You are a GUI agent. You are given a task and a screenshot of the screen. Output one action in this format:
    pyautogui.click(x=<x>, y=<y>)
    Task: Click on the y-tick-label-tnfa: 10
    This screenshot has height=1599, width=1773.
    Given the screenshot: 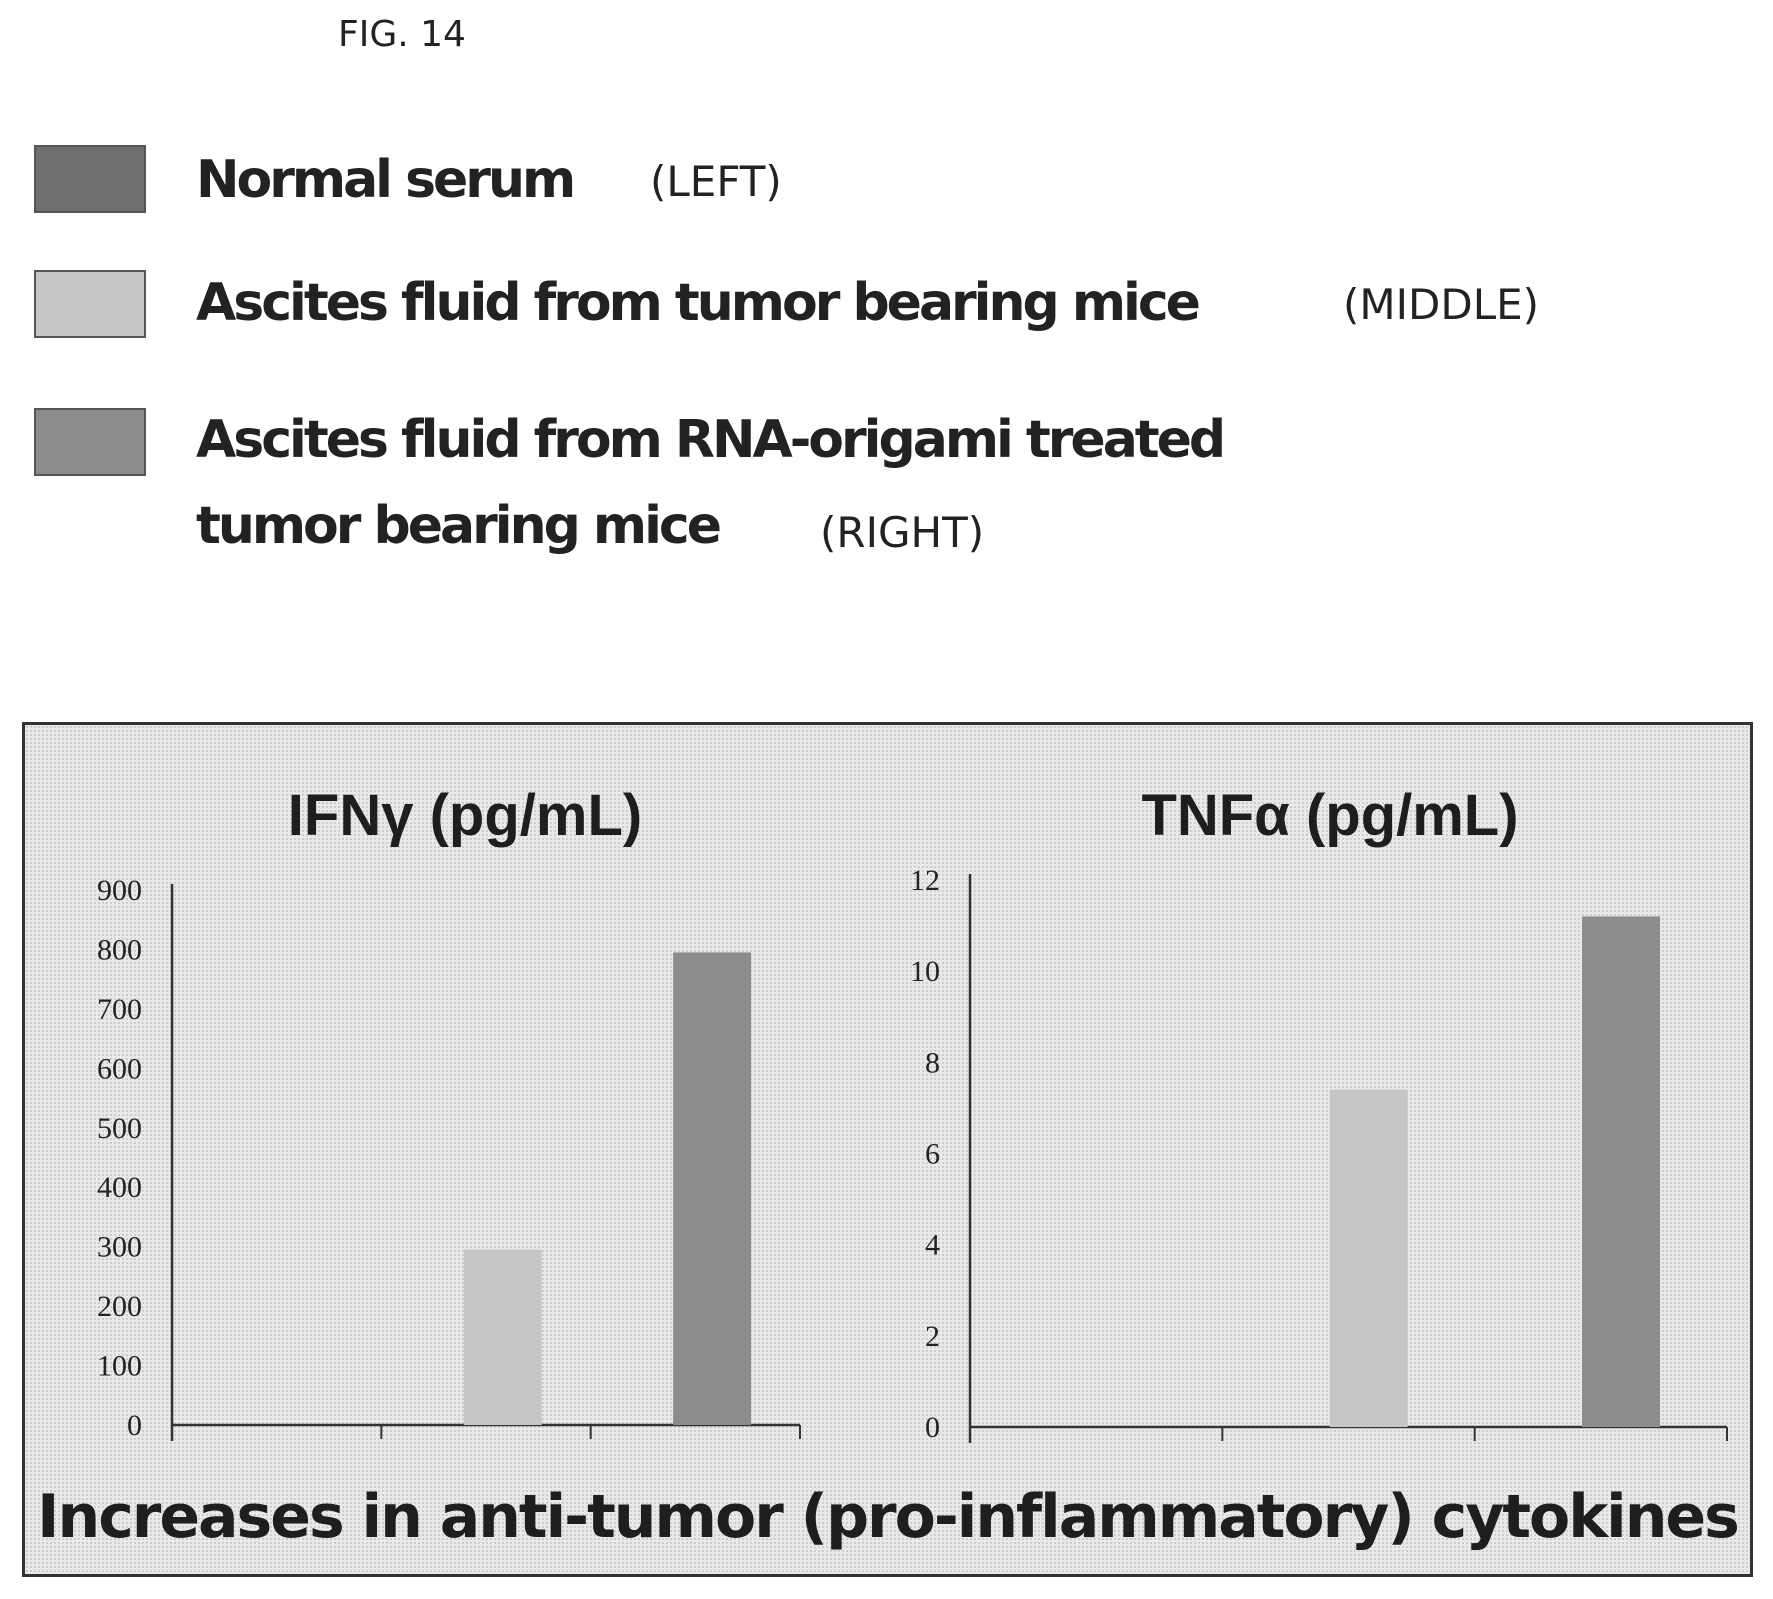 What is the action you would take?
    pyautogui.click(x=925, y=971)
    